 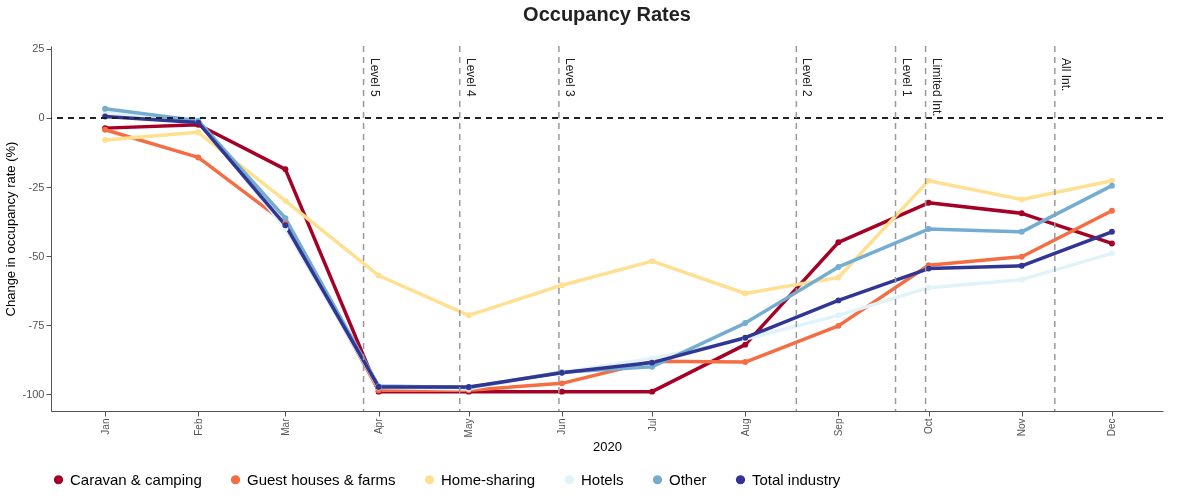 What do you see at coordinates (652, 425) in the screenshot?
I see `x-tick-label: Jul` at bounding box center [652, 425].